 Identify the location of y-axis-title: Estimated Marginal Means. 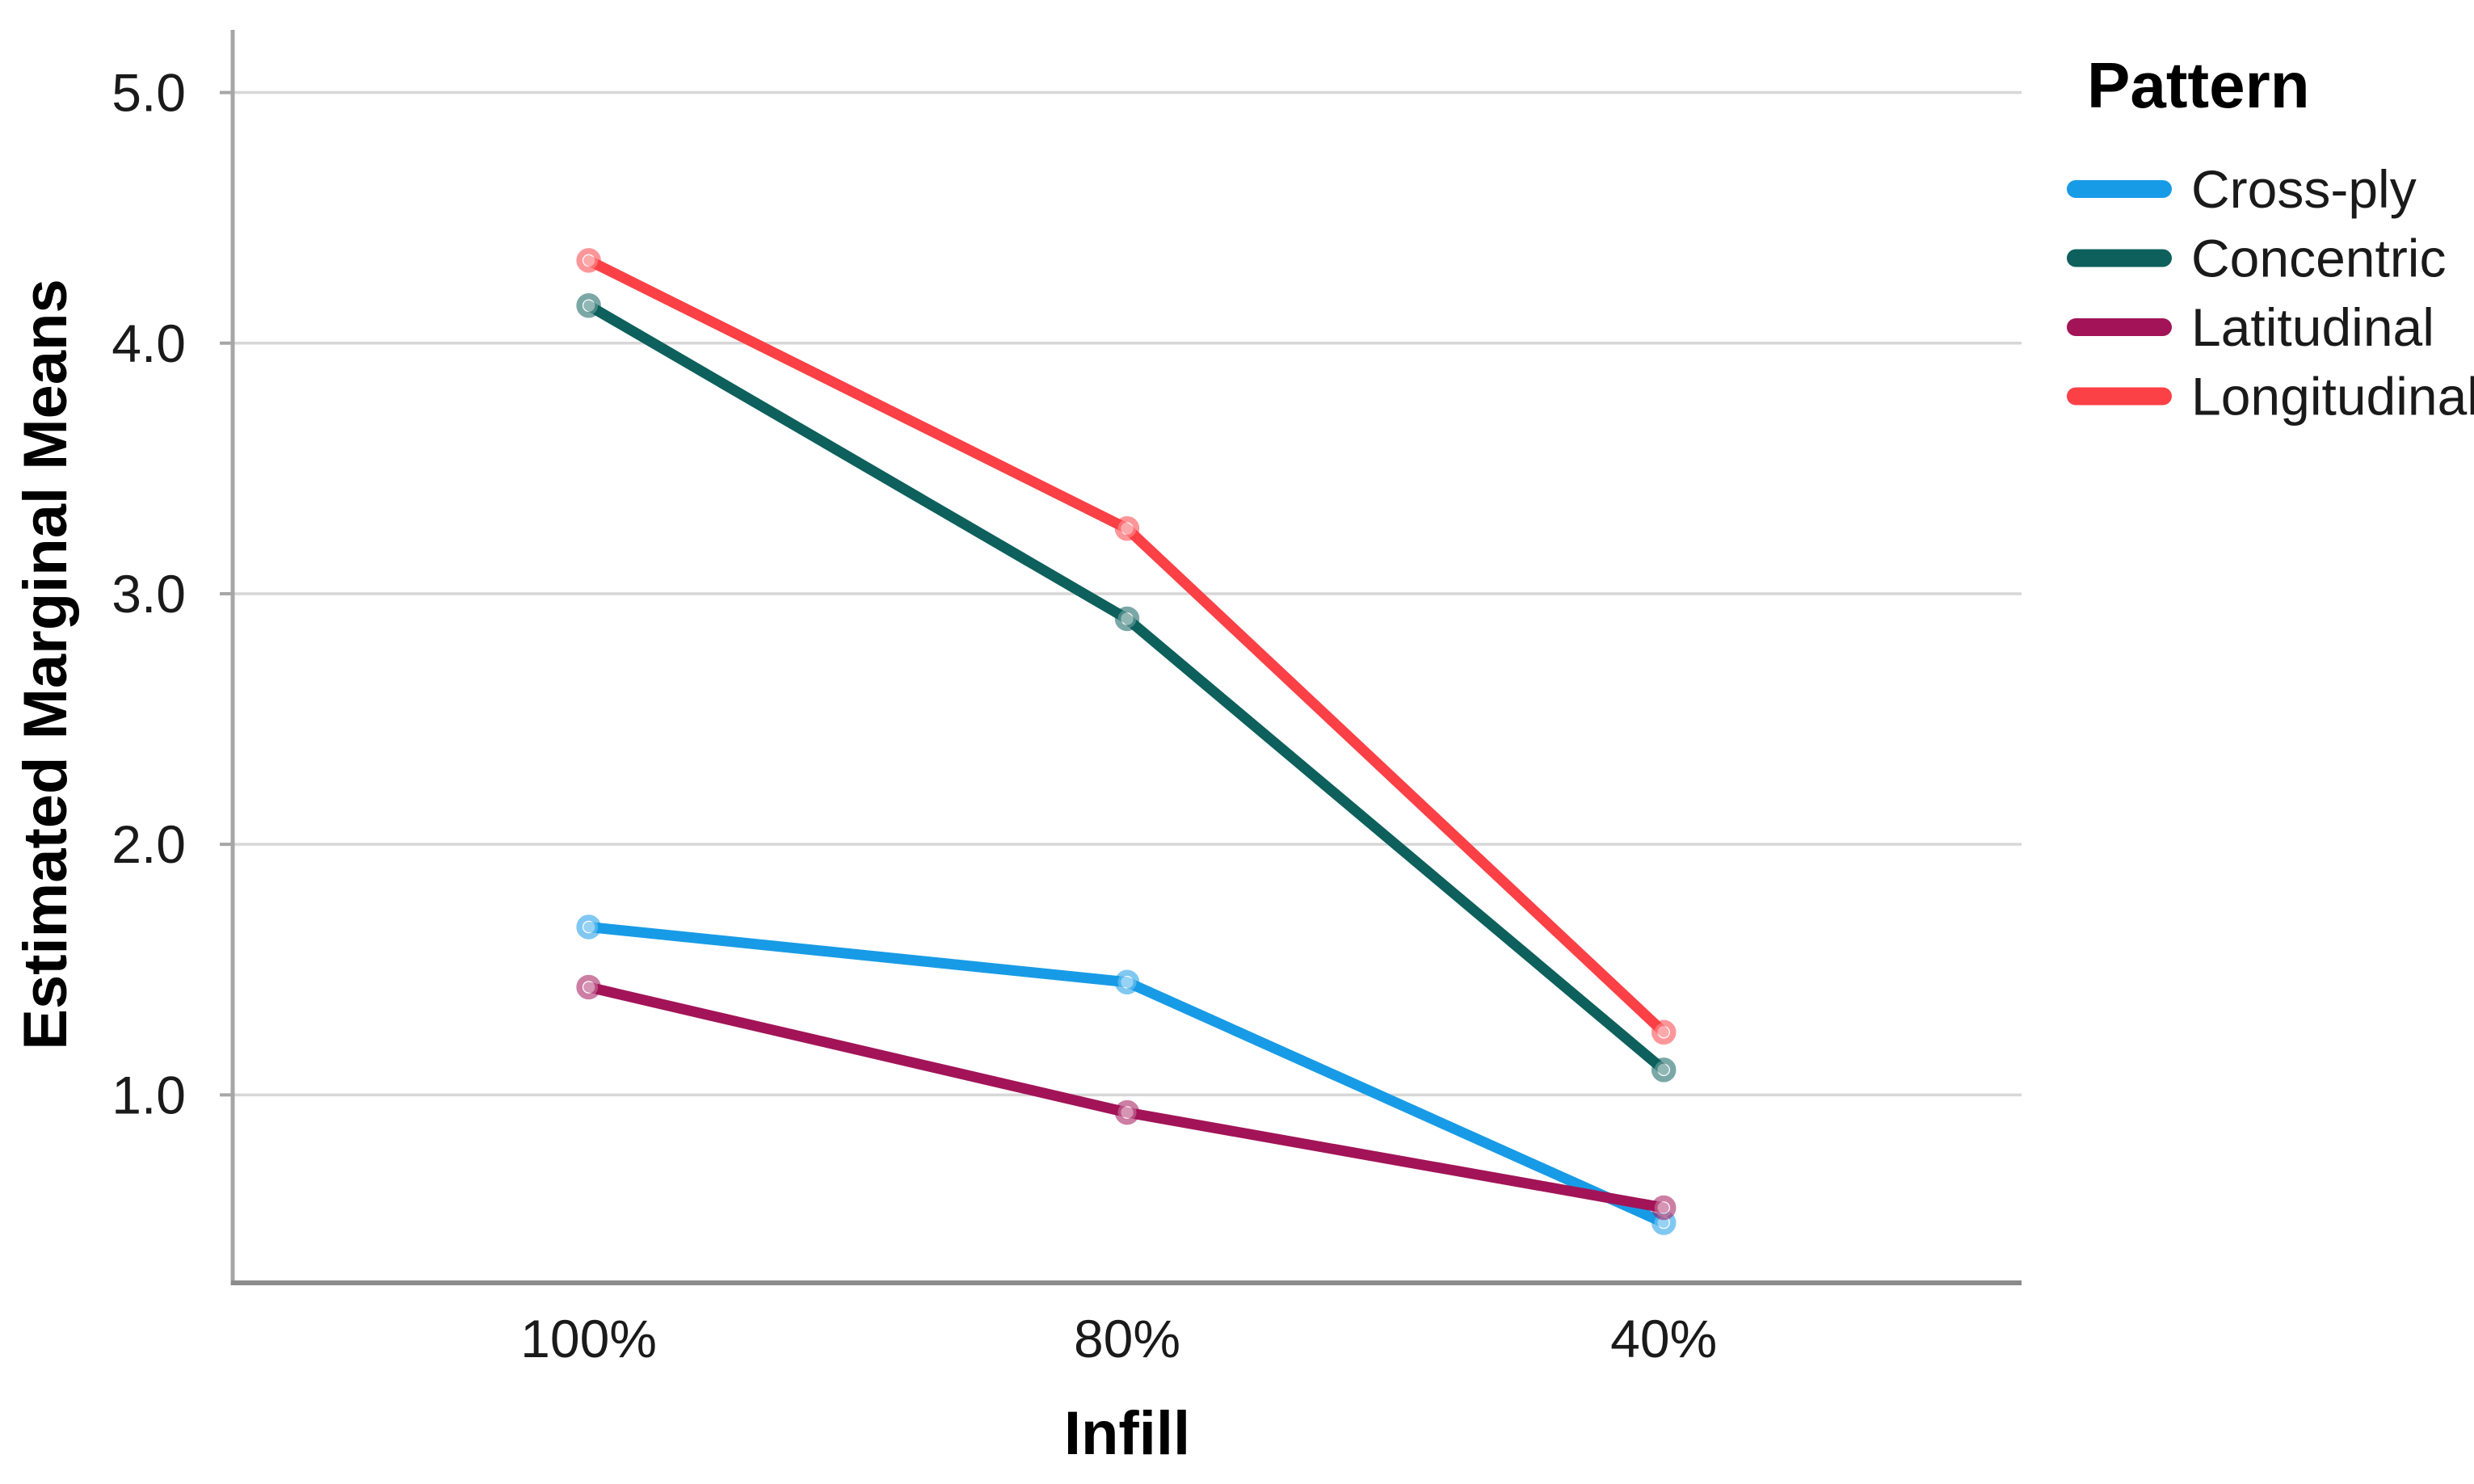
(45, 664).